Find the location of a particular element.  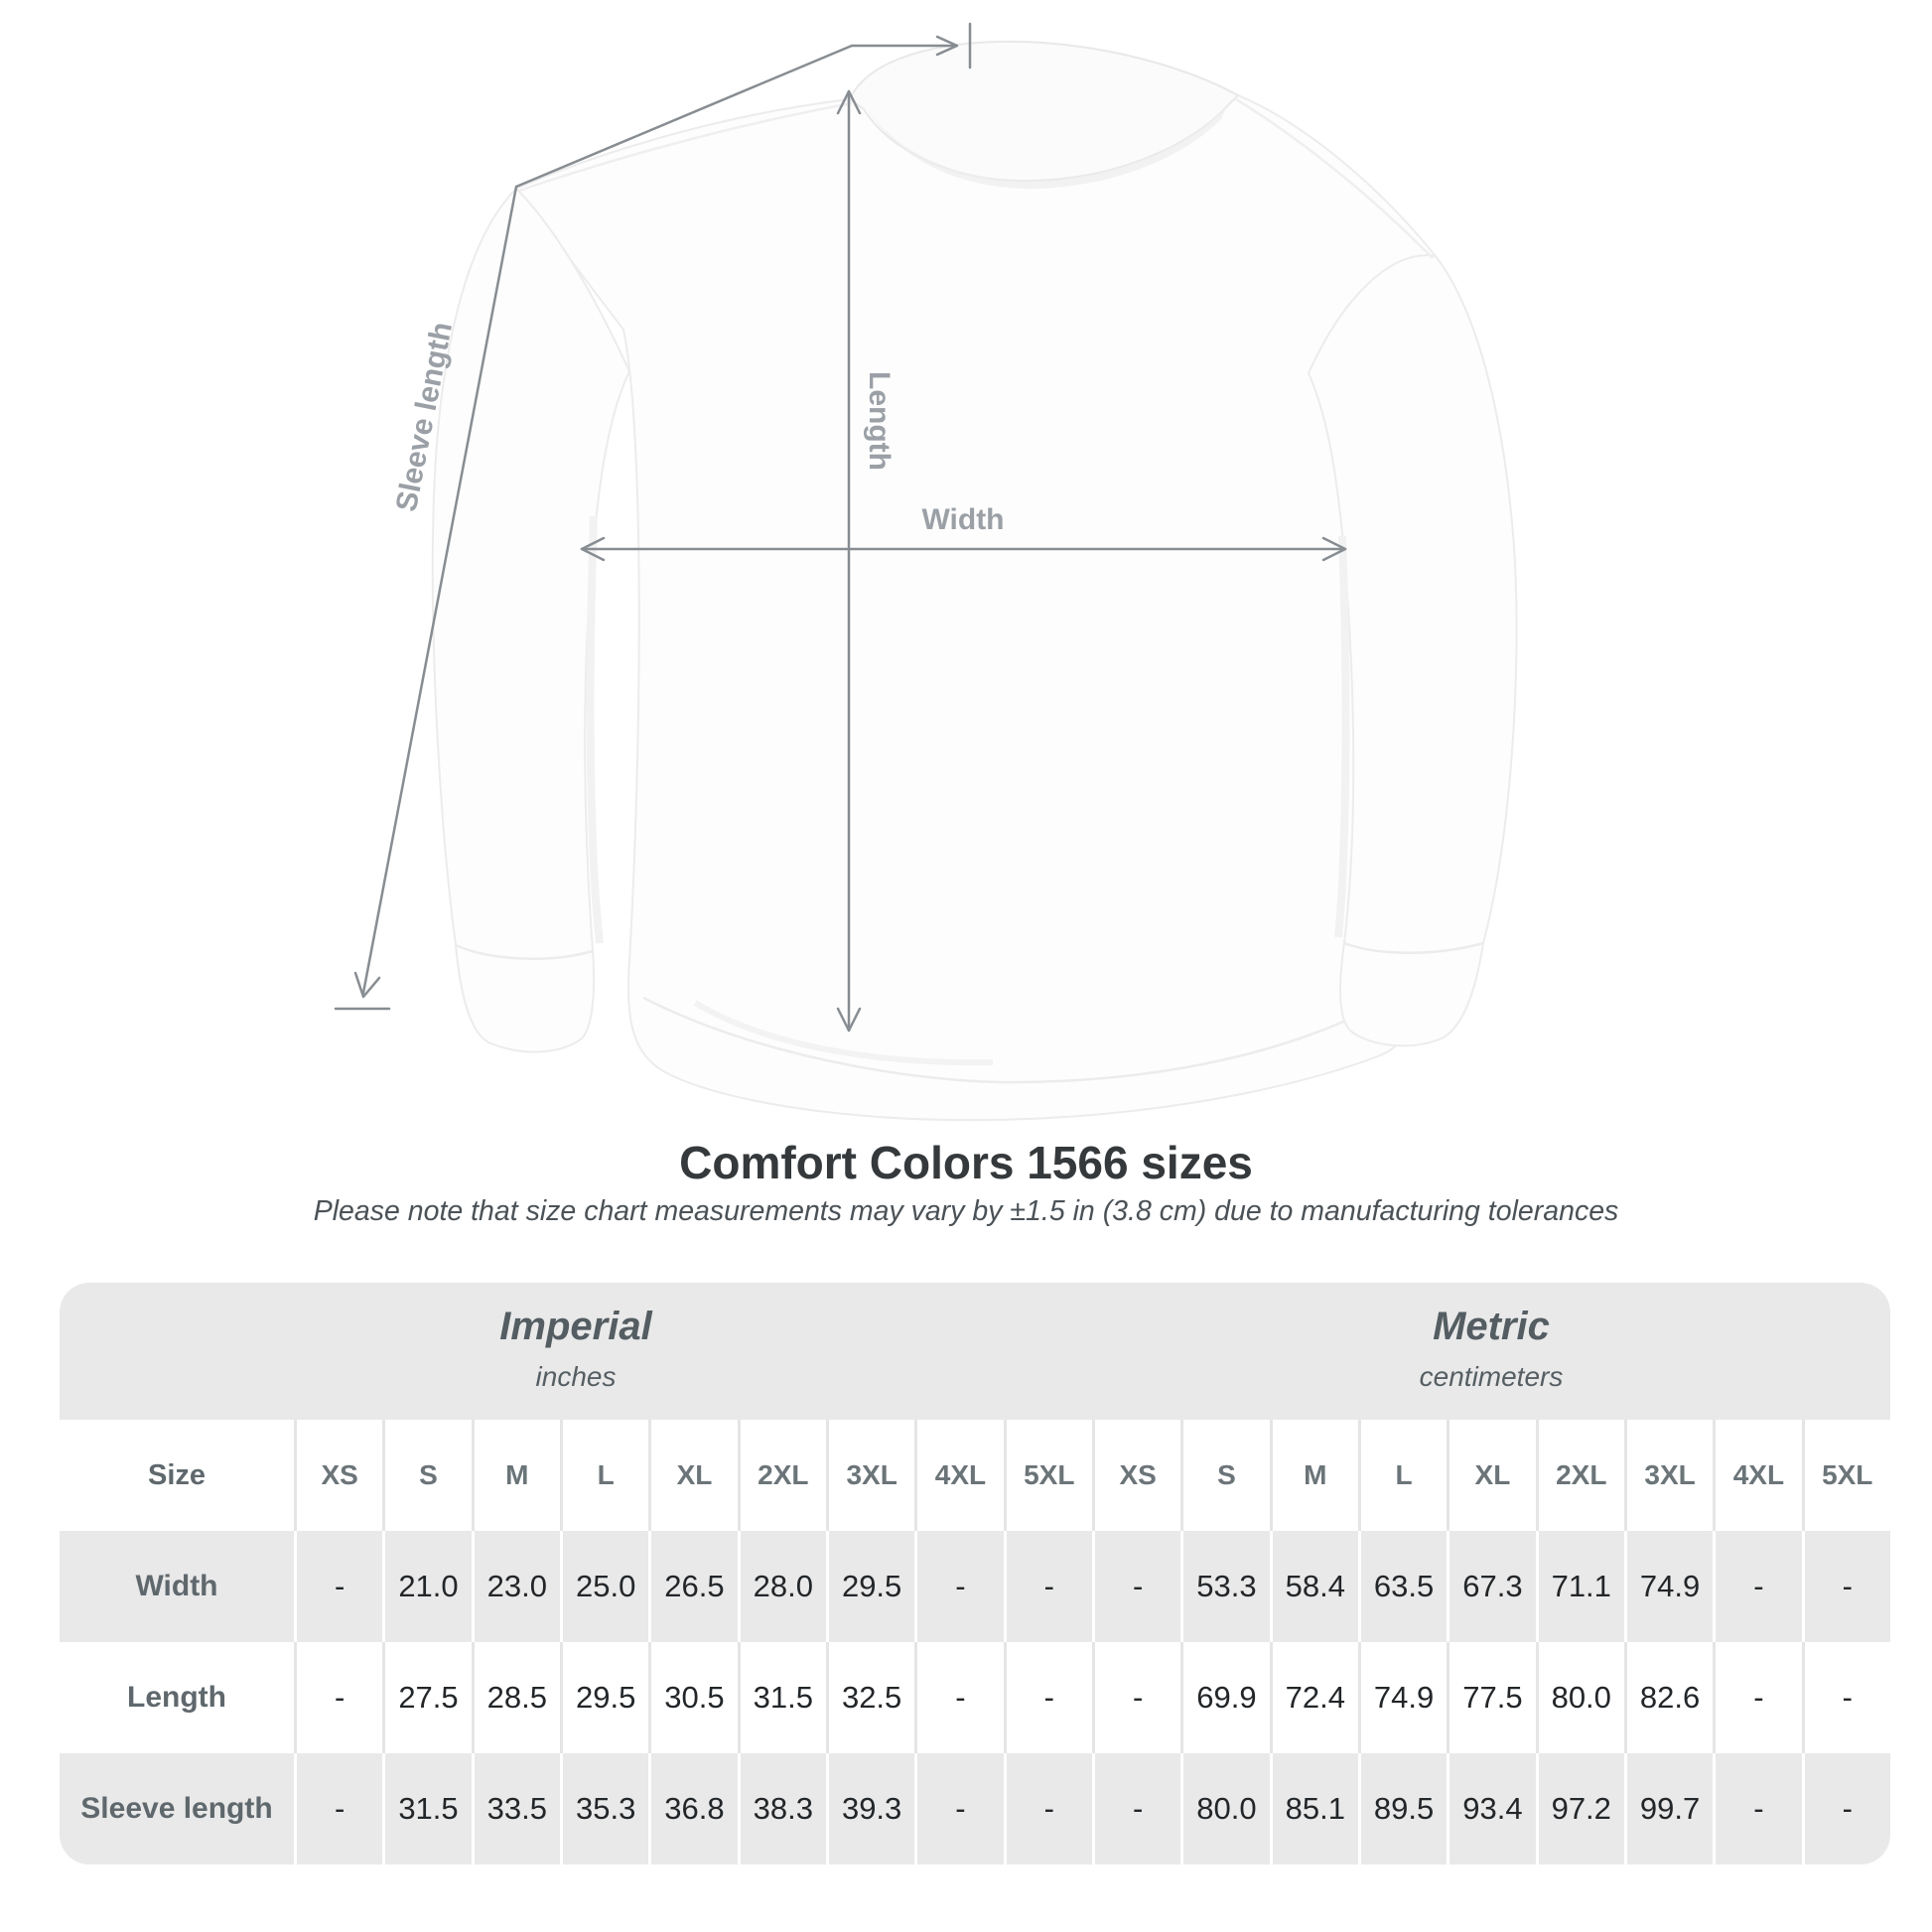

page-title: Comfort Colors 1566 sizes is located at coordinates (966, 1162).